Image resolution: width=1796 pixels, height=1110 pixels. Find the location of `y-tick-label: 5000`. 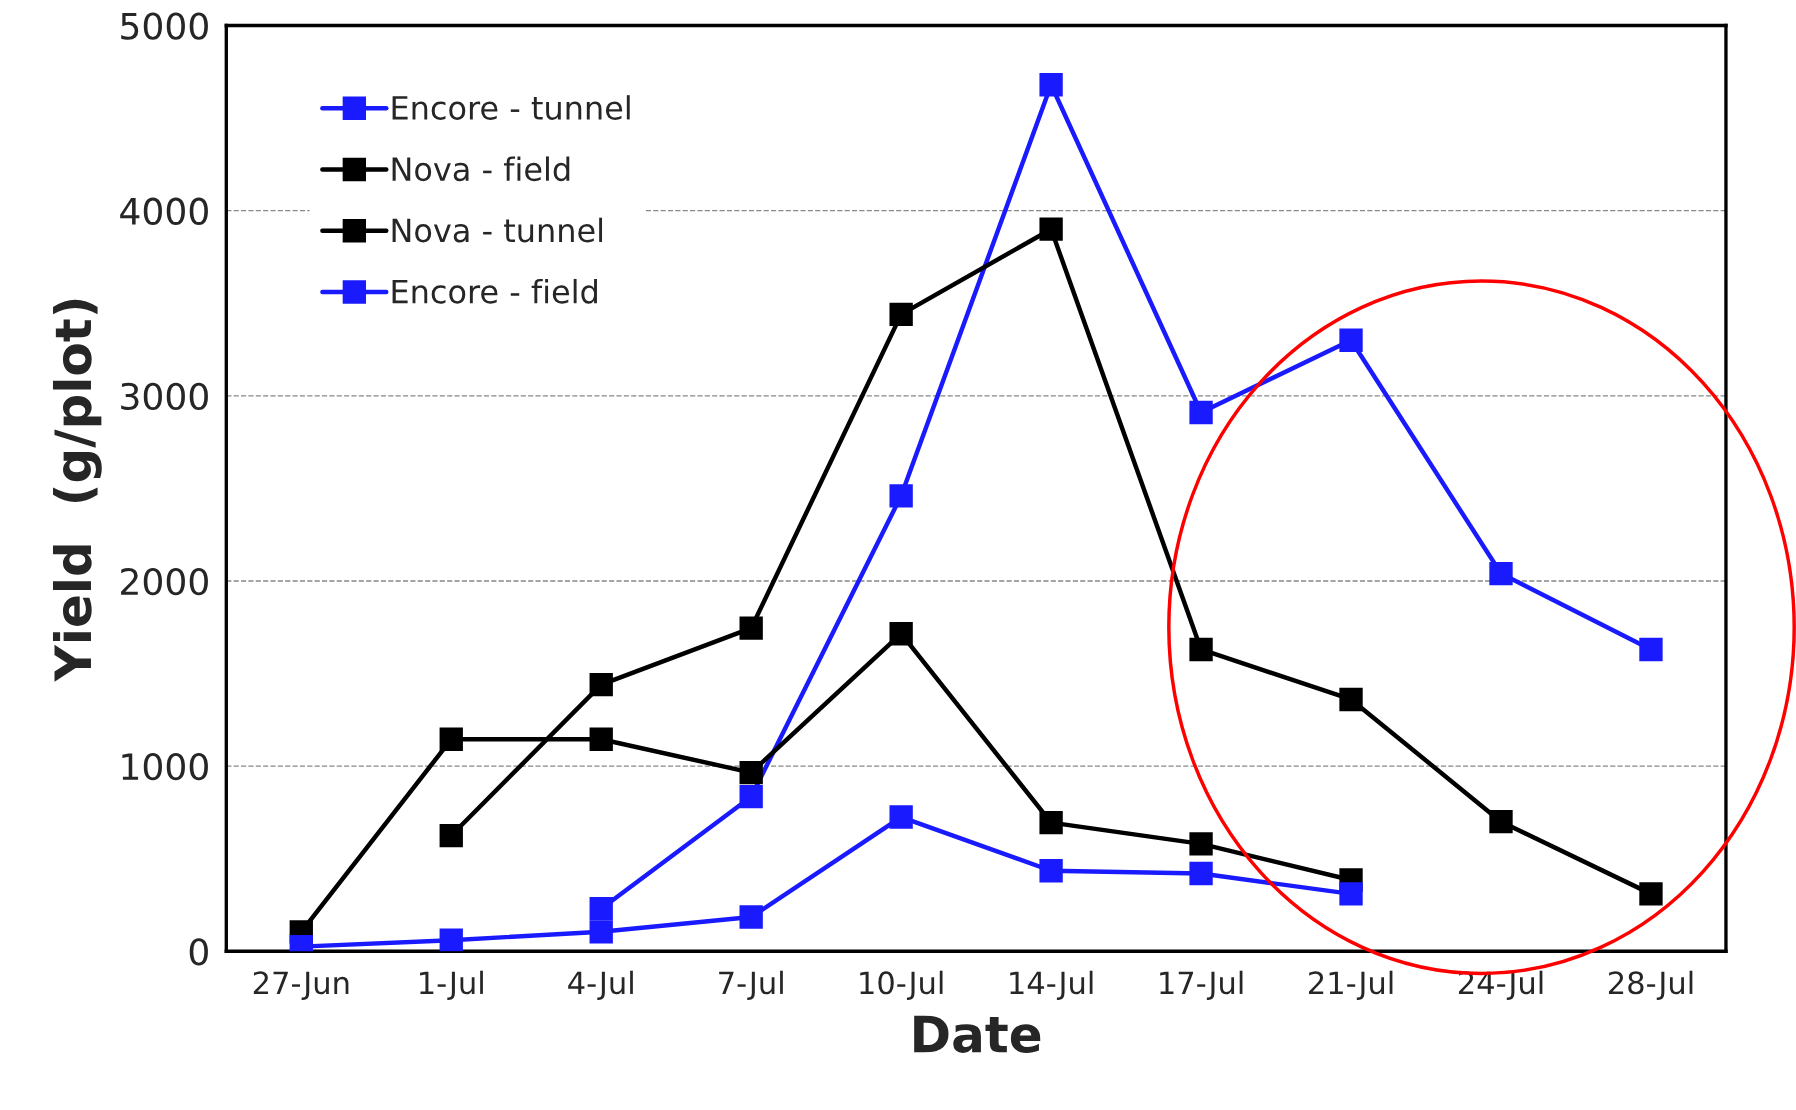

y-tick-label: 5000 is located at coordinates (164, 26).